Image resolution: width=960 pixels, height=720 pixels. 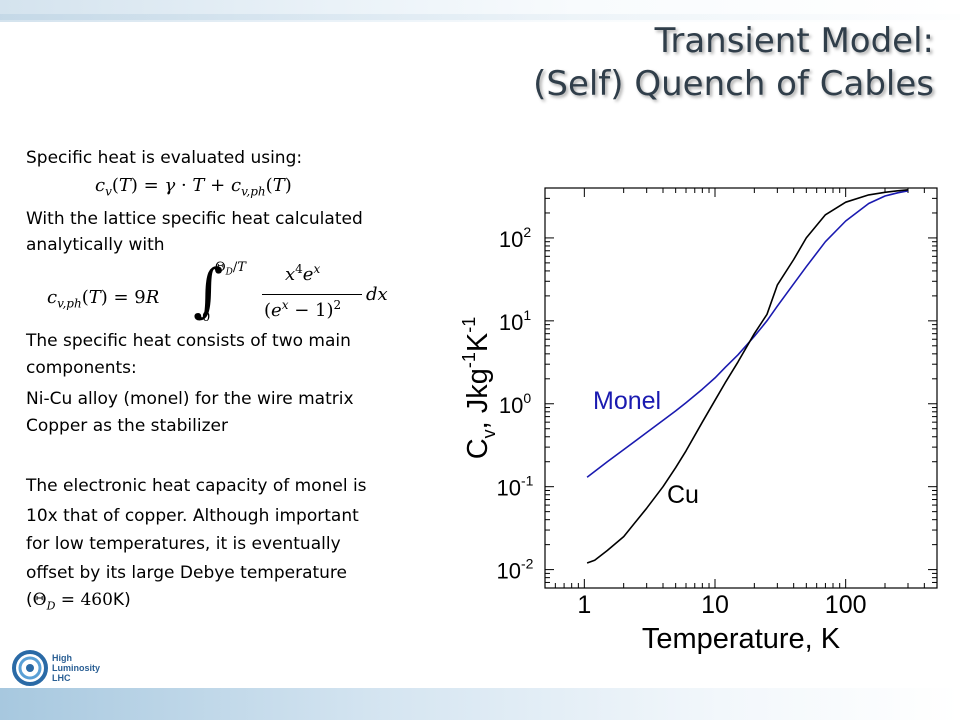 I want to click on body-line-12: (ΘD = 460K), so click(x=78, y=601).